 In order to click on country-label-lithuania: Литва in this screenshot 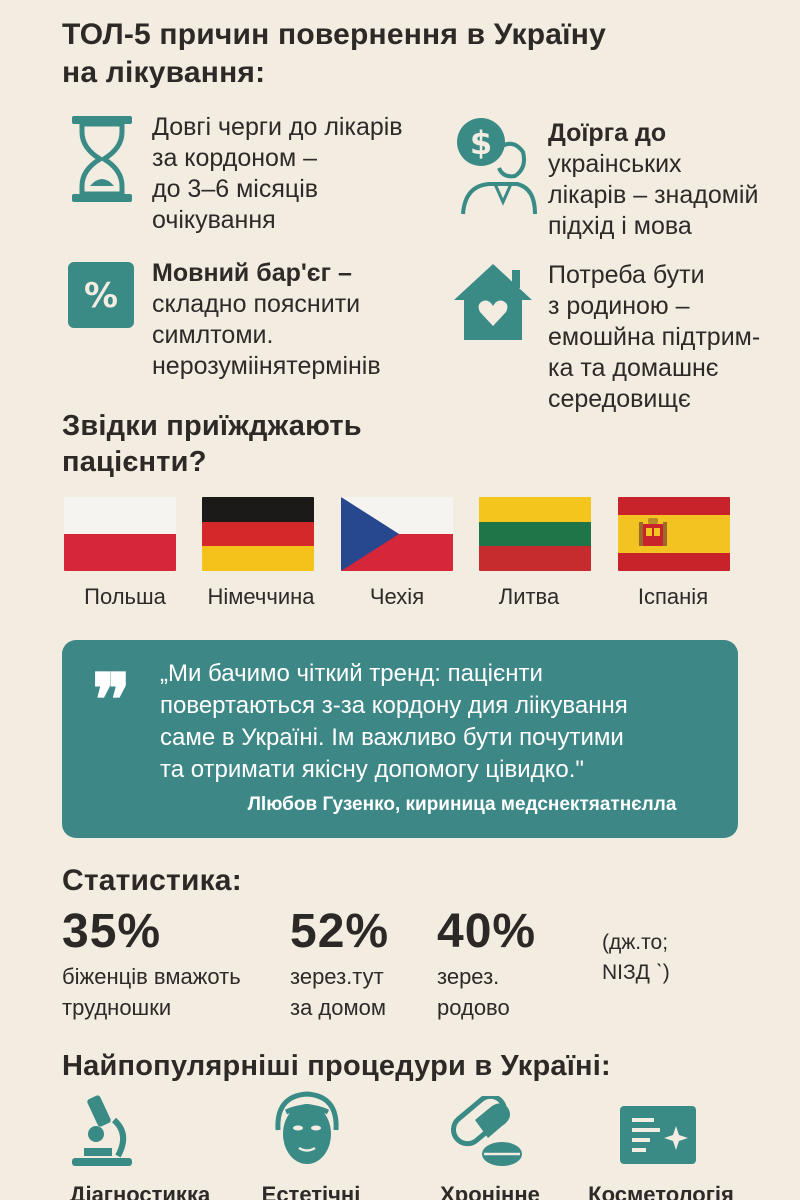, I will do `click(529, 596)`.